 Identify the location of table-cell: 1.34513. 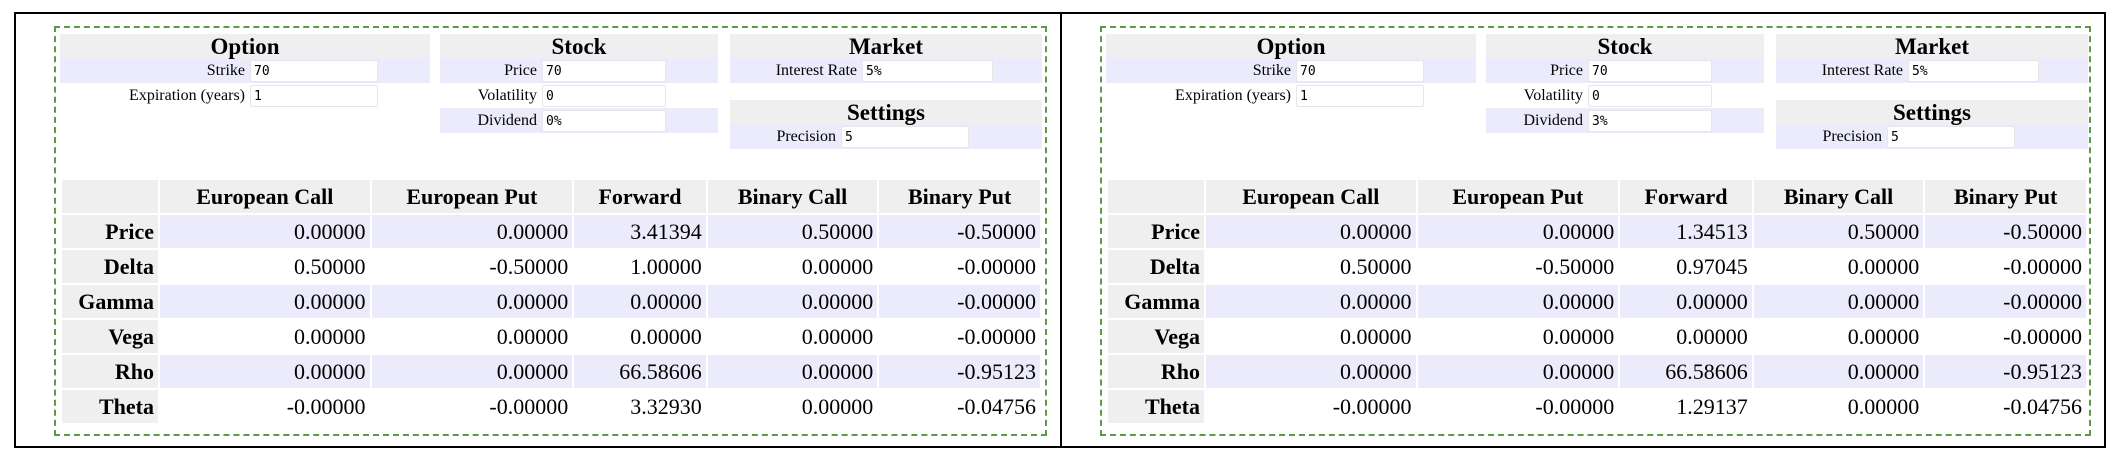
(1686, 231).